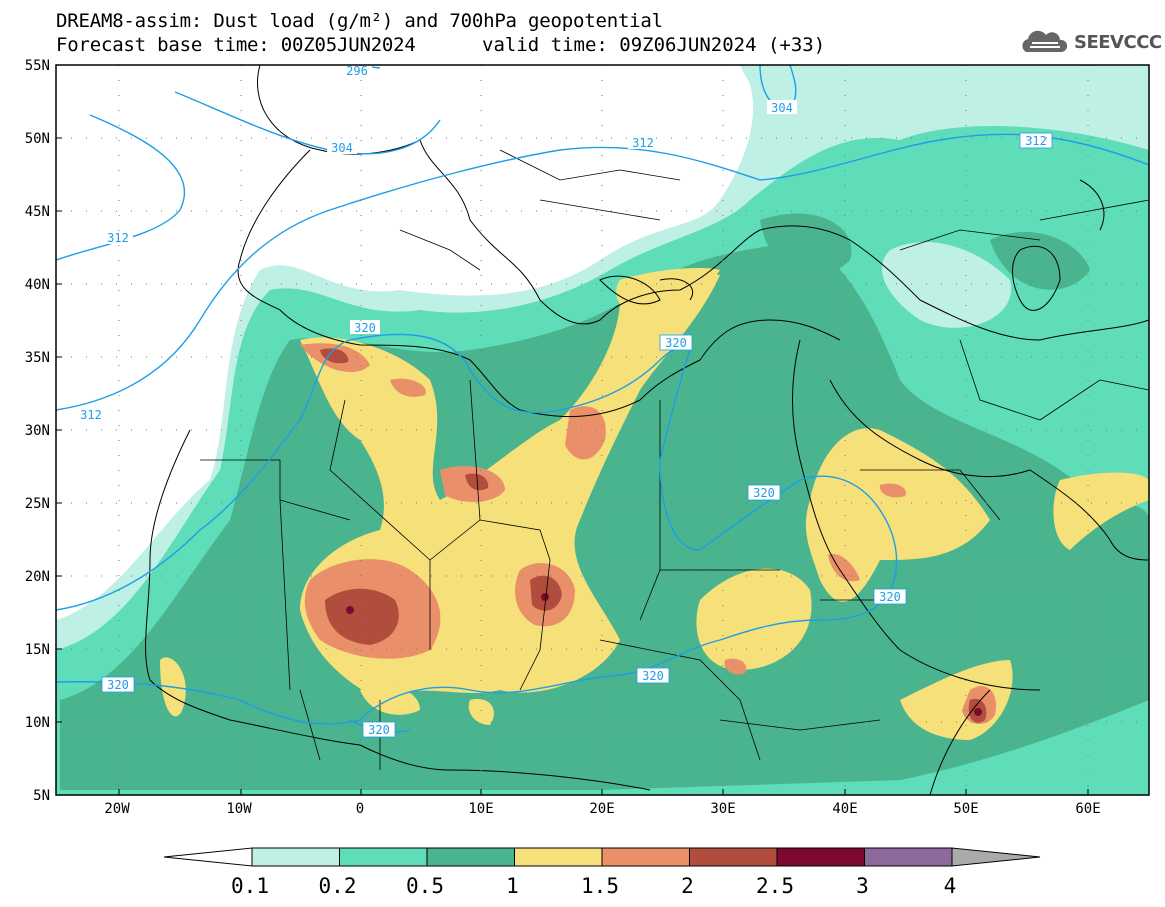 Image resolution: width=1165 pixels, height=907 pixels. What do you see at coordinates (425, 886) in the screenshot?
I see `colorbar-level-label: 0.5` at bounding box center [425, 886].